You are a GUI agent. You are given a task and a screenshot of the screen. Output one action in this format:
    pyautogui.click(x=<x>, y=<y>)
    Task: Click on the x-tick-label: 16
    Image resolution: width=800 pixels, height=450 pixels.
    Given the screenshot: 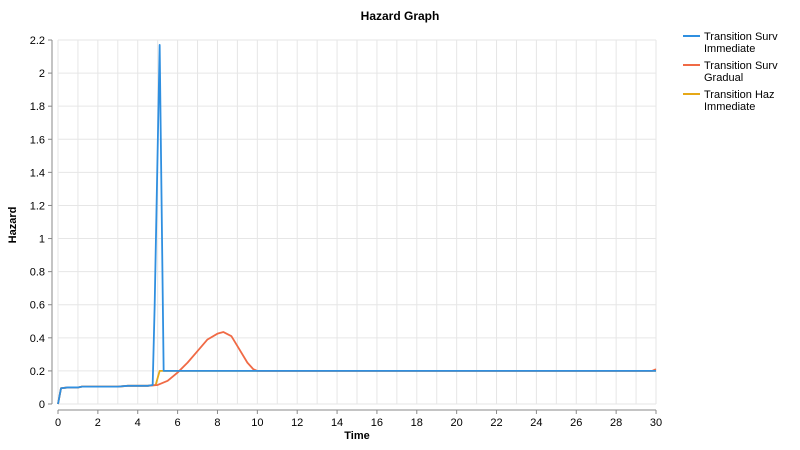 What is the action you would take?
    pyautogui.click(x=377, y=423)
    